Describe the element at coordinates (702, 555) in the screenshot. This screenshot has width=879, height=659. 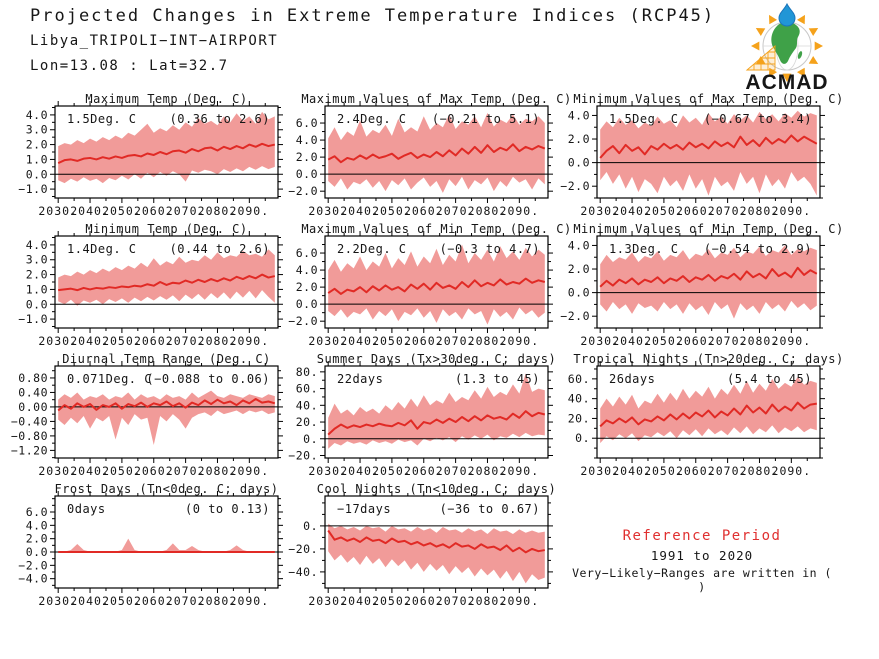
I see `reference-period-years: 1991 to 2020` at that location.